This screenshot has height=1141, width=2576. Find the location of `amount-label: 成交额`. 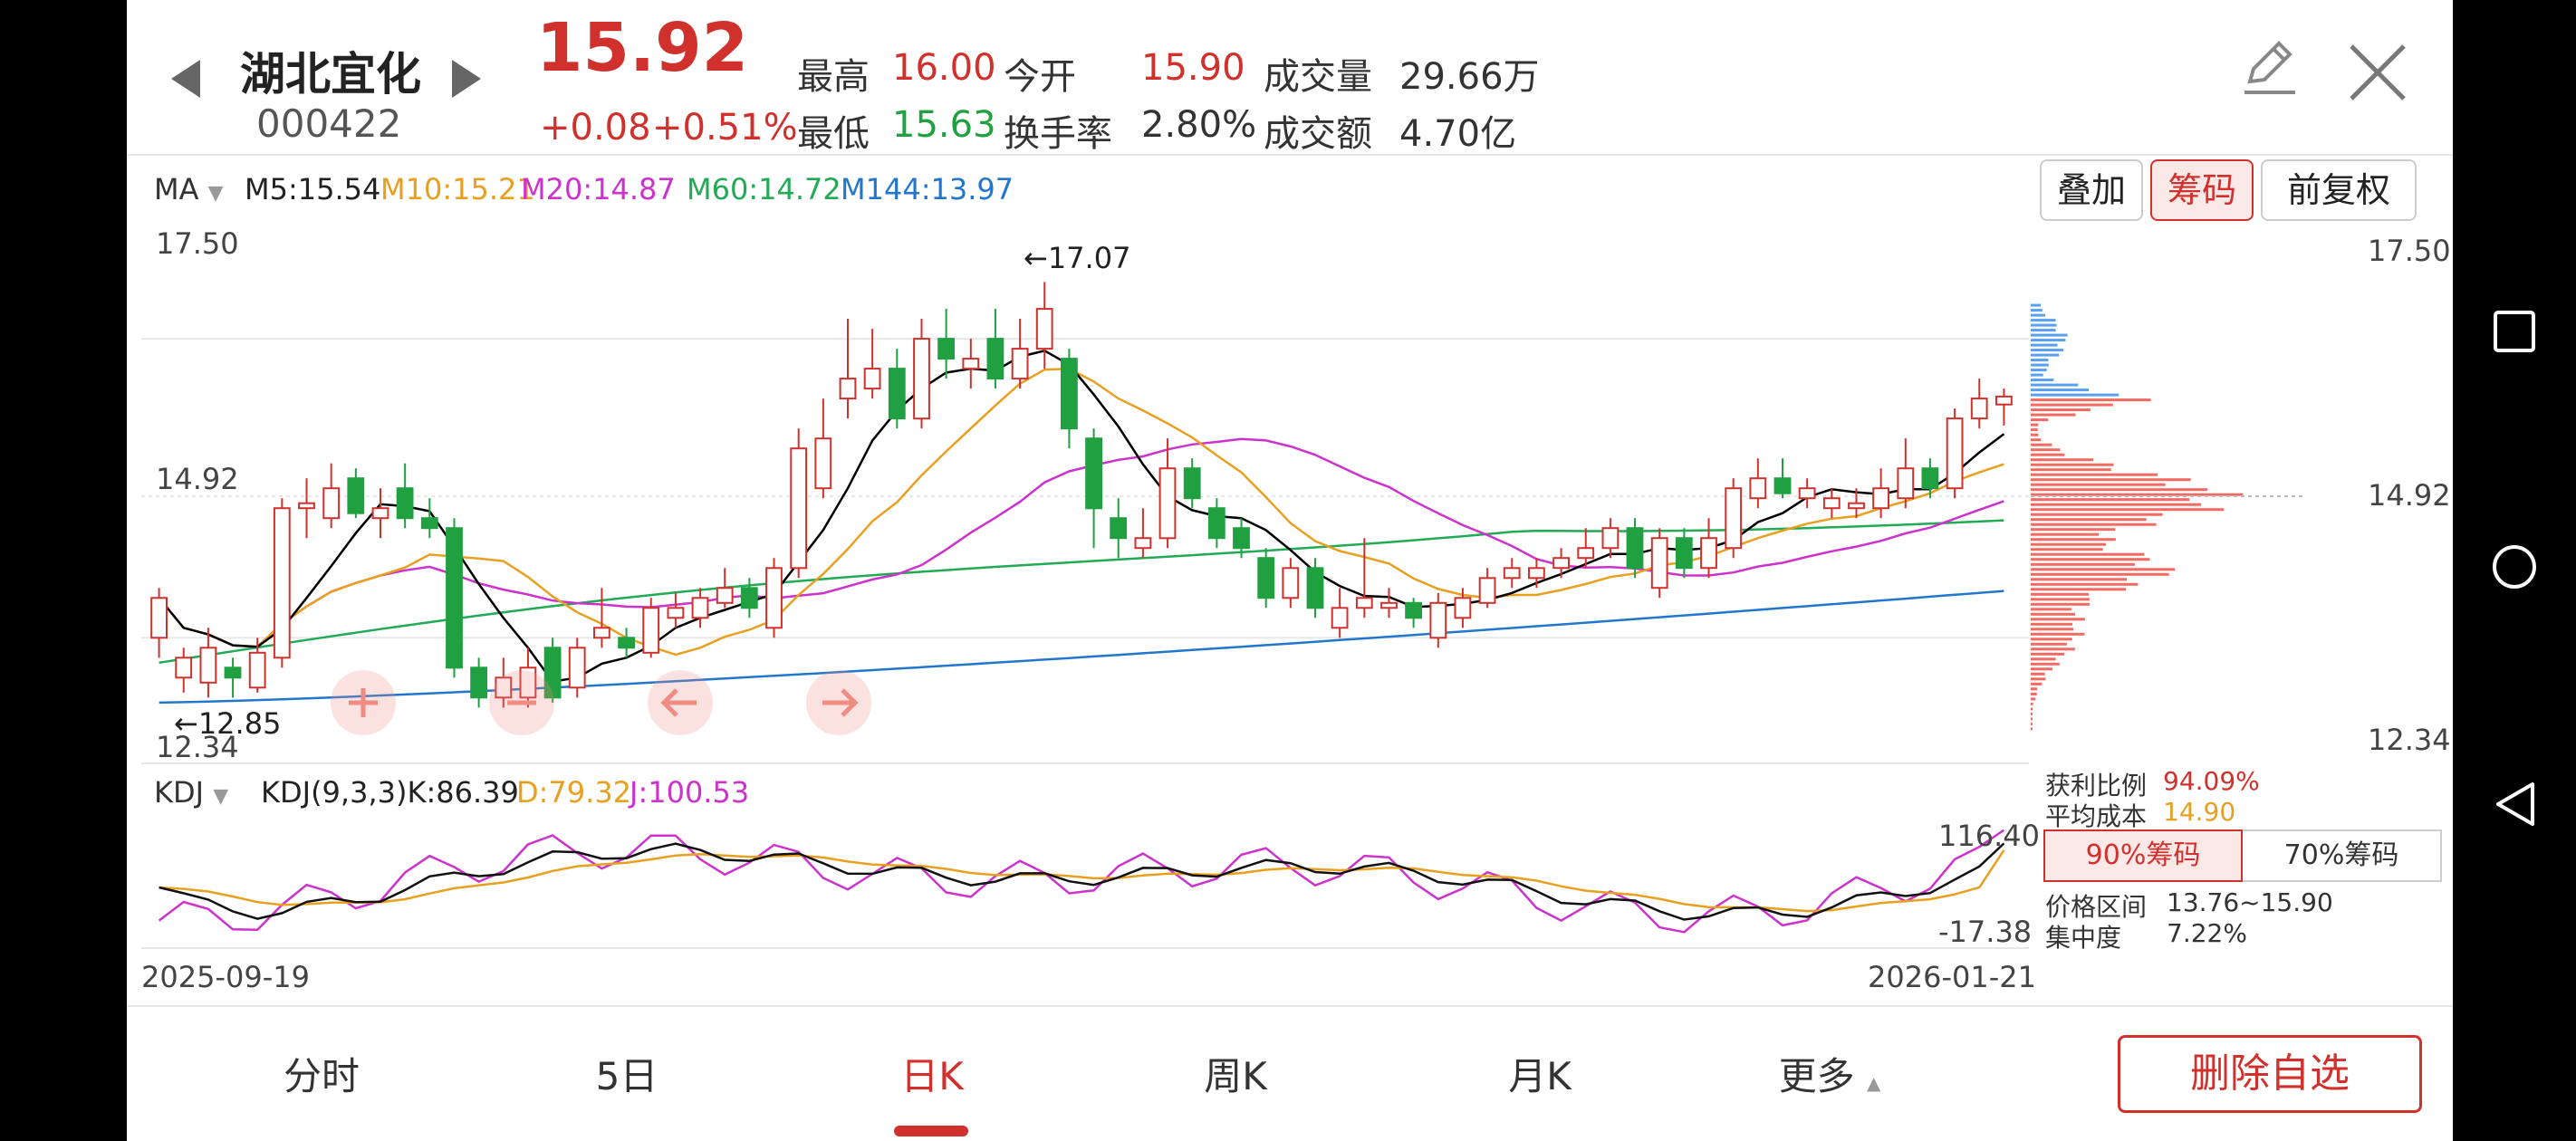

amount-label: 成交额 is located at coordinates (1318, 134).